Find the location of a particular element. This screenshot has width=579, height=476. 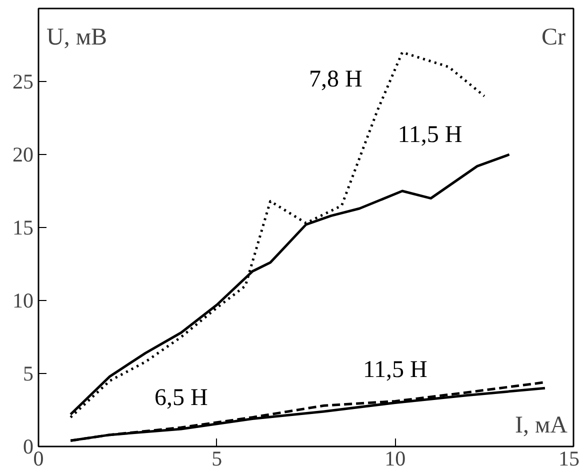

y-tick-label: 25 is located at coordinates (23, 82).